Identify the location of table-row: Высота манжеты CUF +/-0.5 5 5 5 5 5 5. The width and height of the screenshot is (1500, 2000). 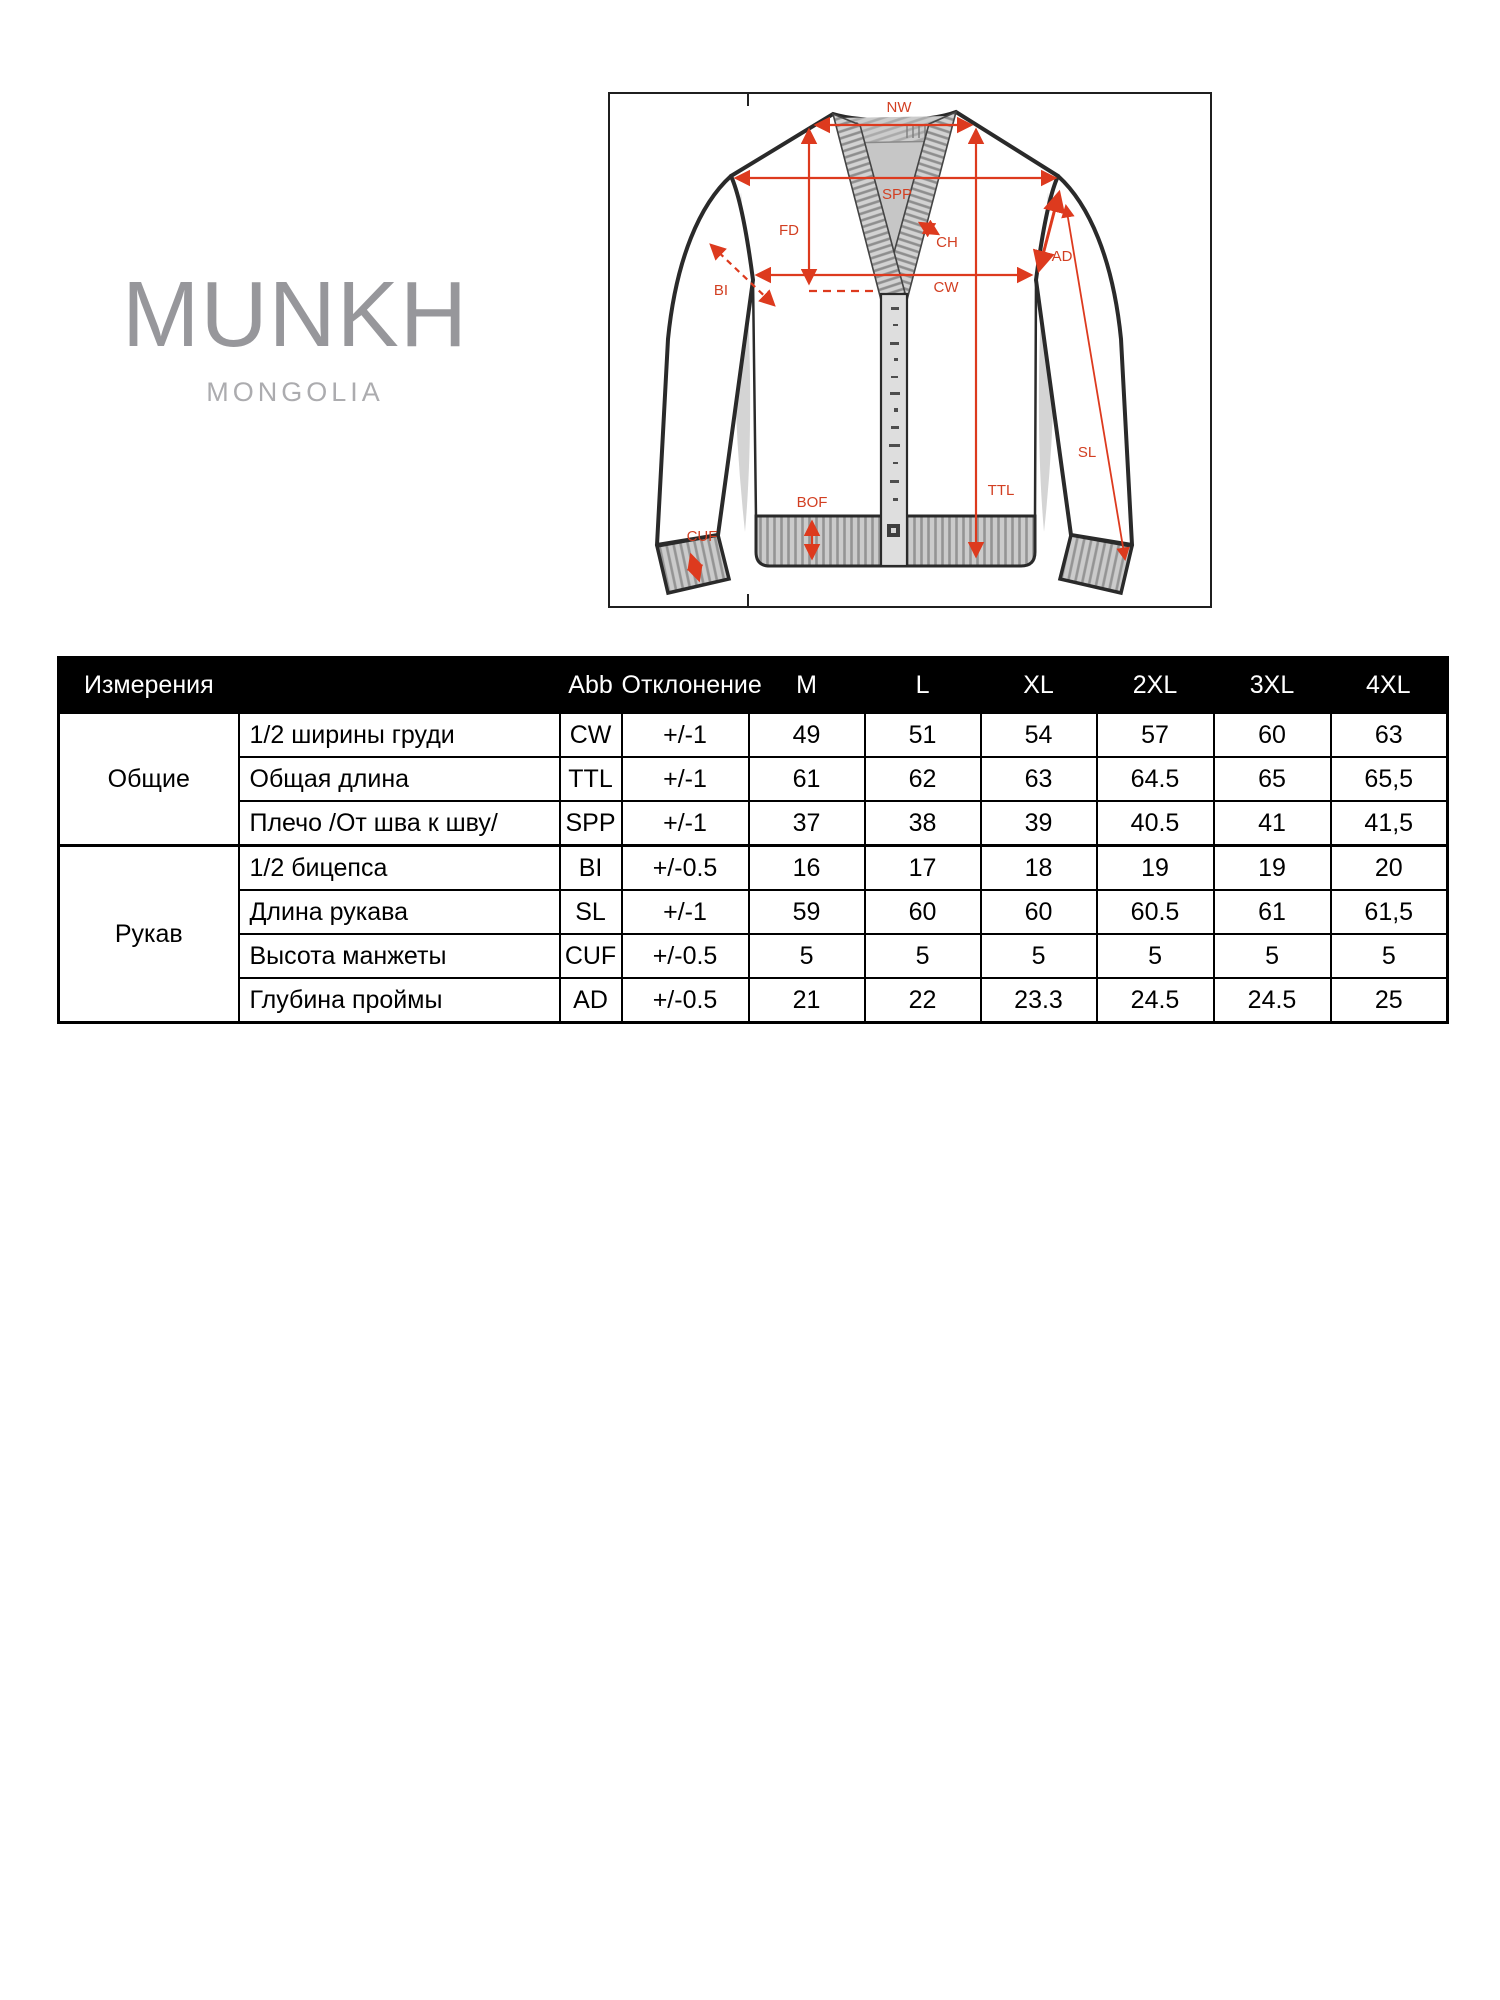
(754, 956).